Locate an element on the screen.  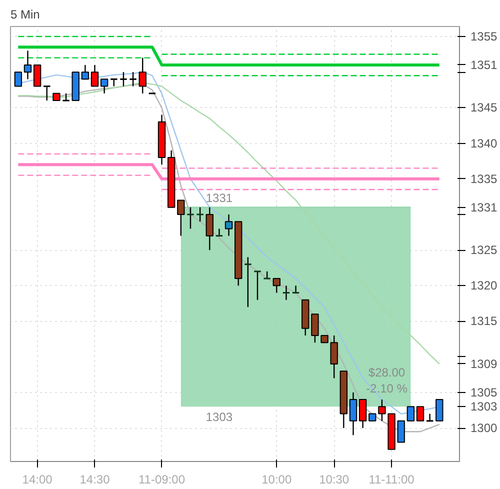
y-tick-label: 1305 is located at coordinates (484, 392).